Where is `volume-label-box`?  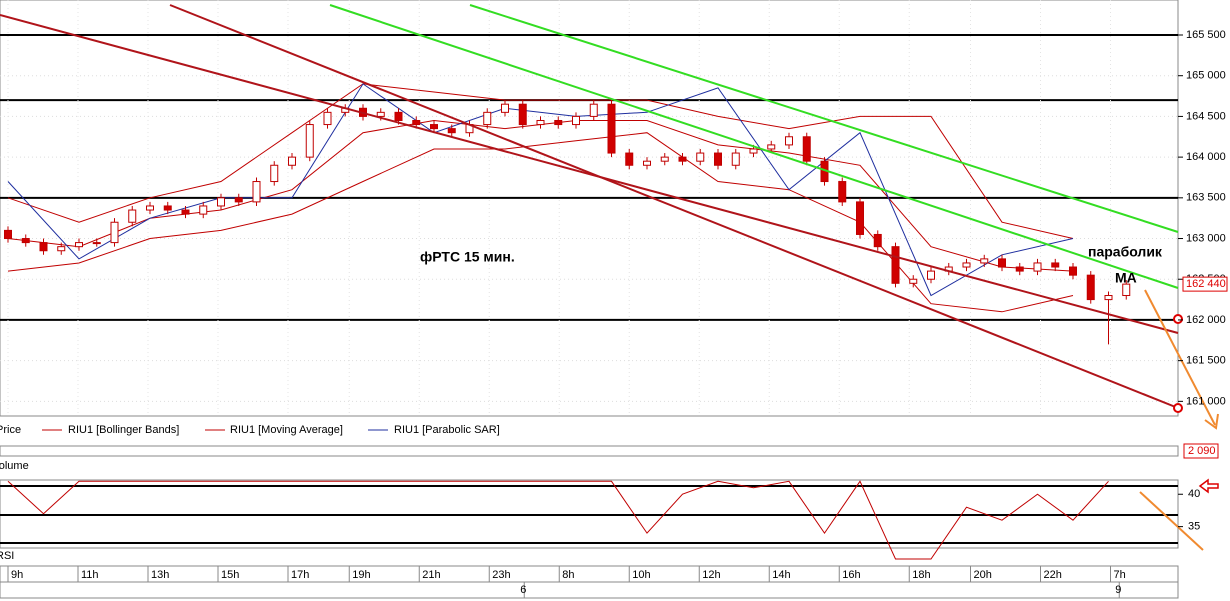
volume-label-box is located at coordinates (1201, 451).